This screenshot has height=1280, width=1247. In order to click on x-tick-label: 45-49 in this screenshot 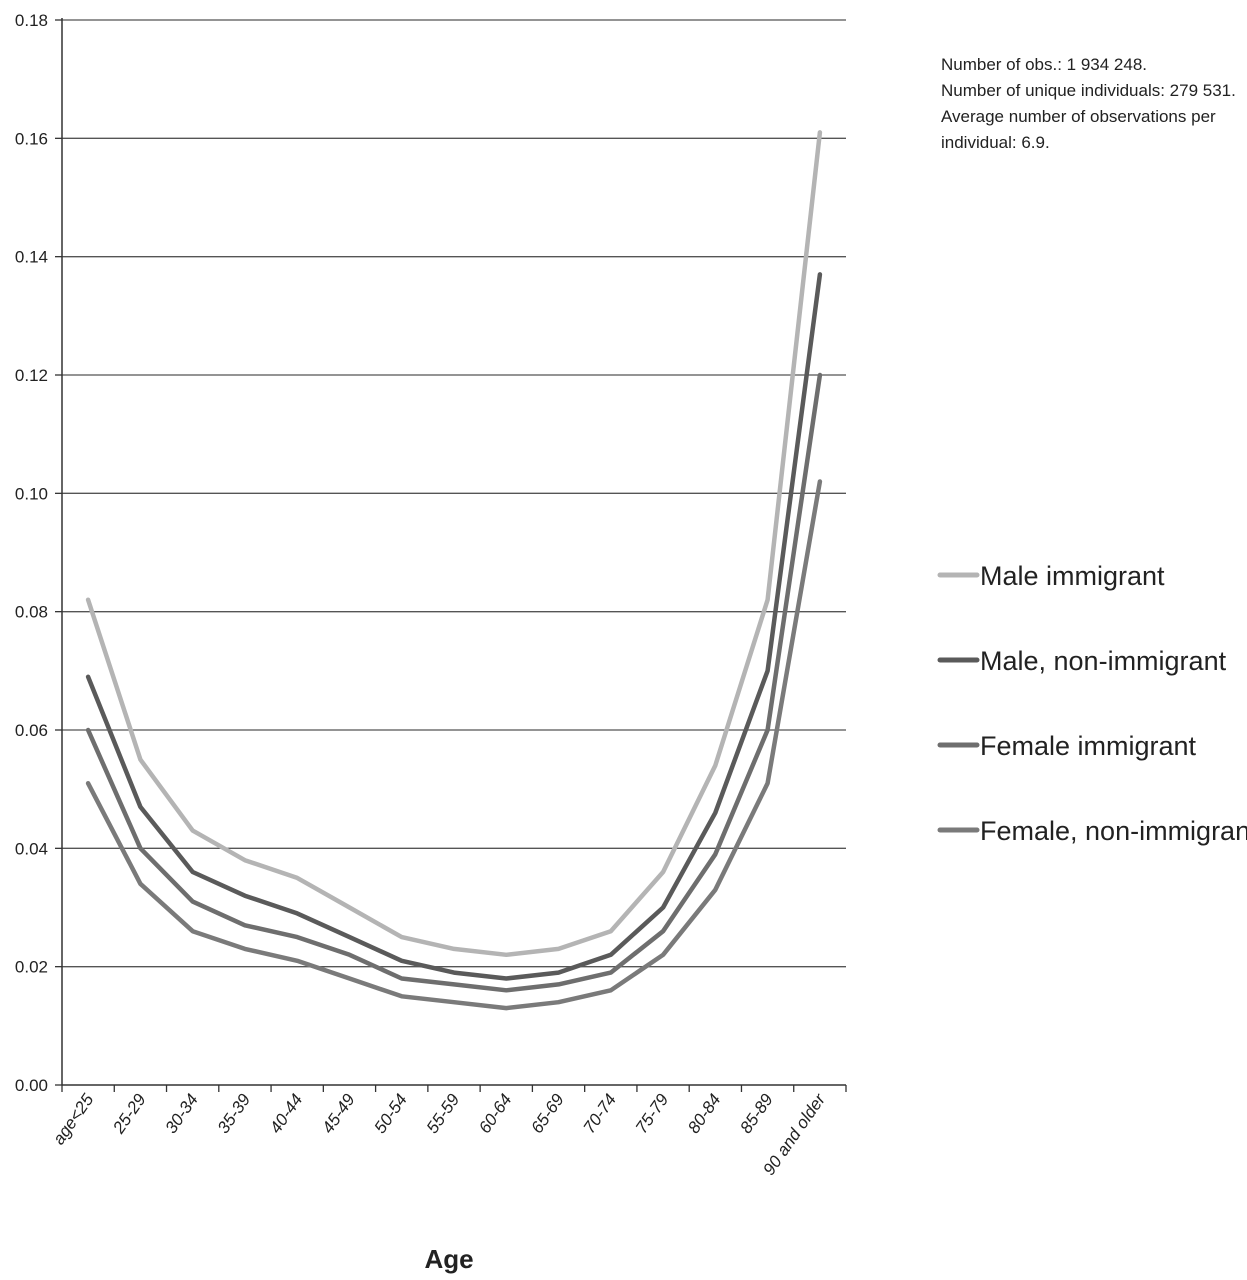, I will do `click(338, 1113)`.